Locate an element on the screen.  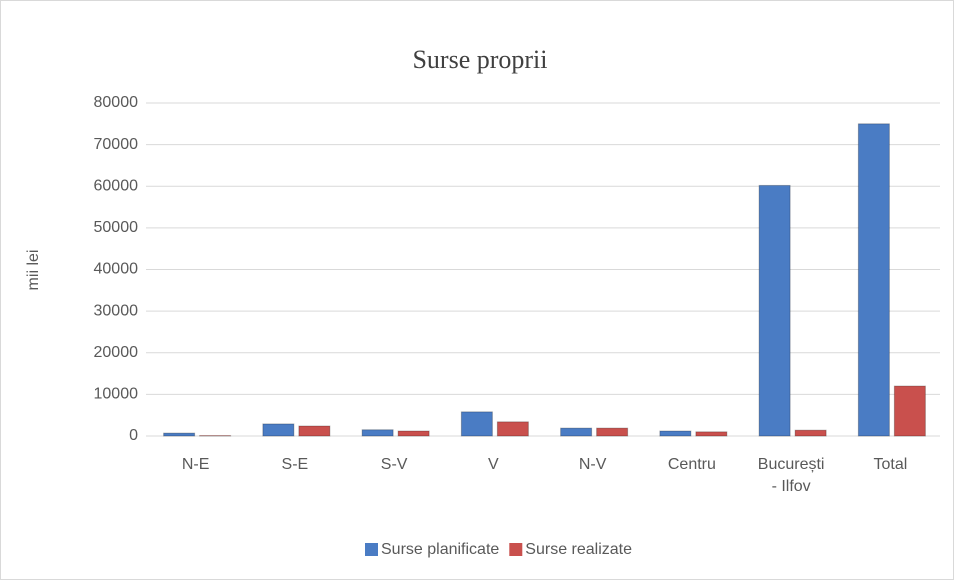
x-tick-label: Total is located at coordinates (890, 464).